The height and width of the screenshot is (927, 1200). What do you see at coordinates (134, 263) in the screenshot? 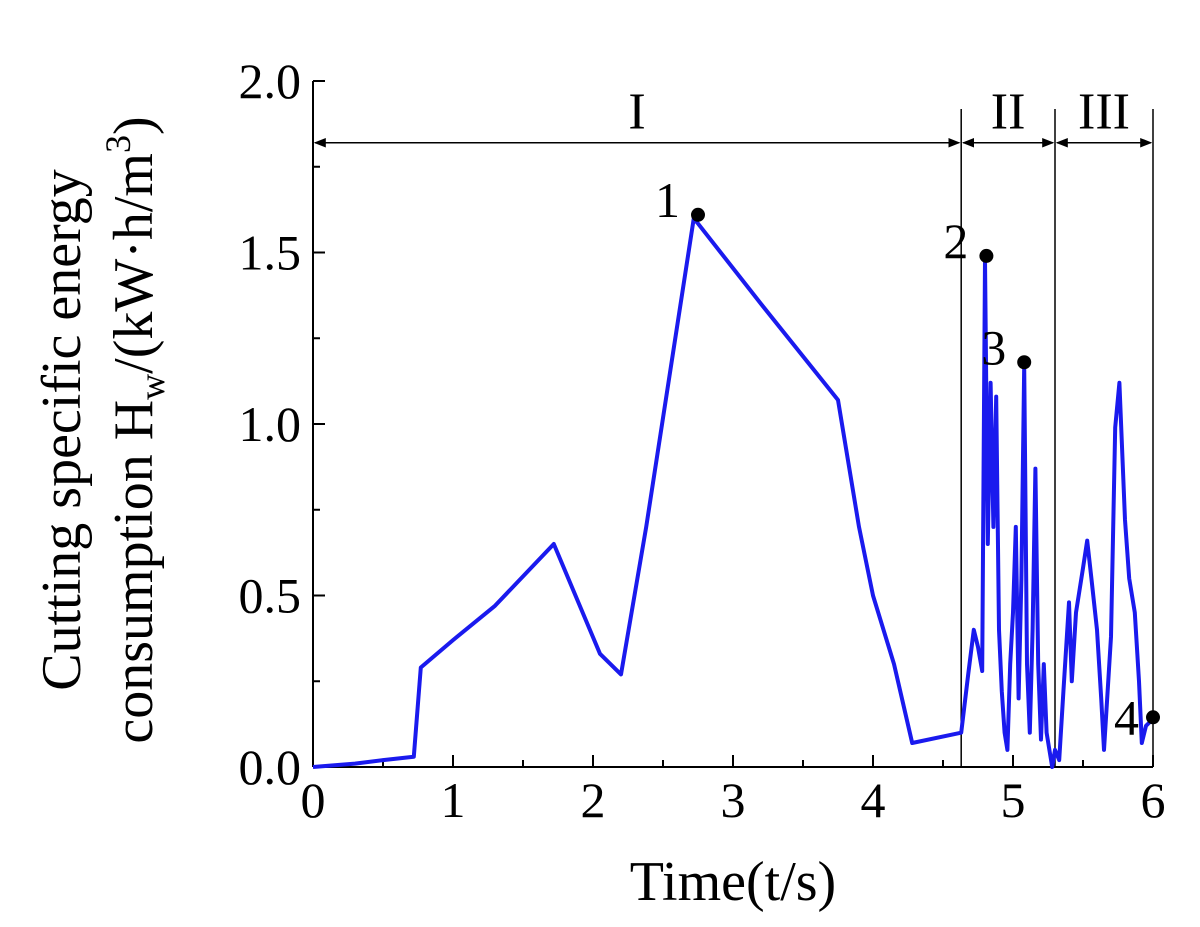
I see `y-axis-title-units: /(kW·h/m` at bounding box center [134, 263].